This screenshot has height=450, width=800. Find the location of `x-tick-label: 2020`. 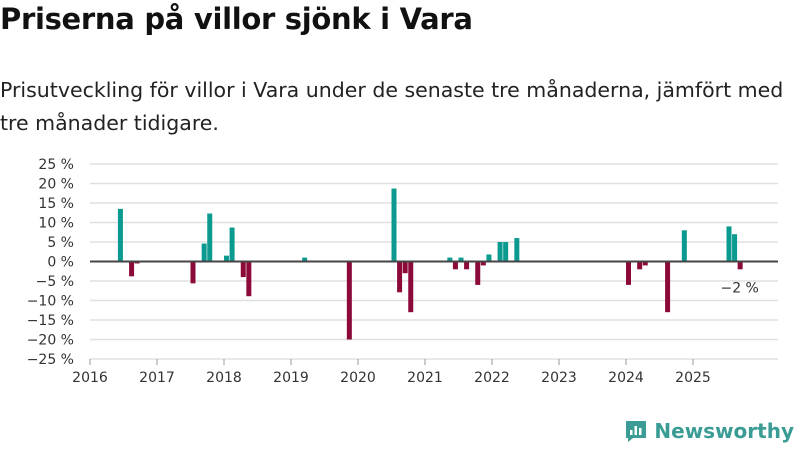

x-tick-label: 2020 is located at coordinates (358, 378).